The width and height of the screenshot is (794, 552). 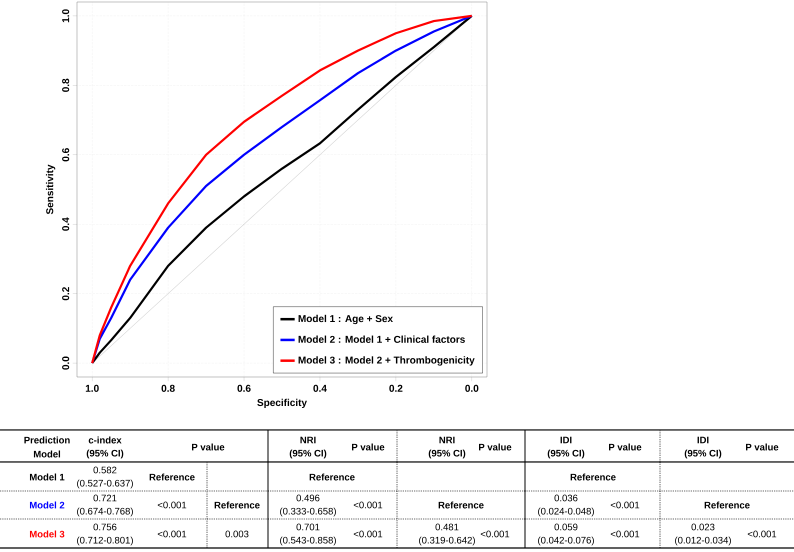 I want to click on legend-label: Model 2 : Model 1 + Clinical factors, so click(x=381, y=339).